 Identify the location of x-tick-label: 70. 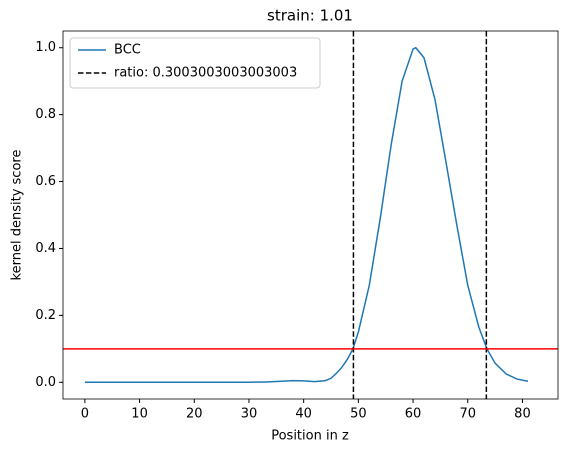
(467, 414).